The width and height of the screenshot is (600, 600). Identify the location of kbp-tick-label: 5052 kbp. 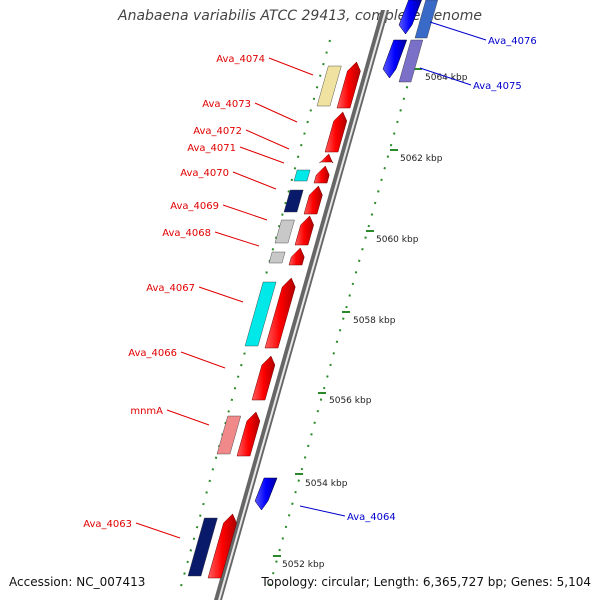
(303, 565).